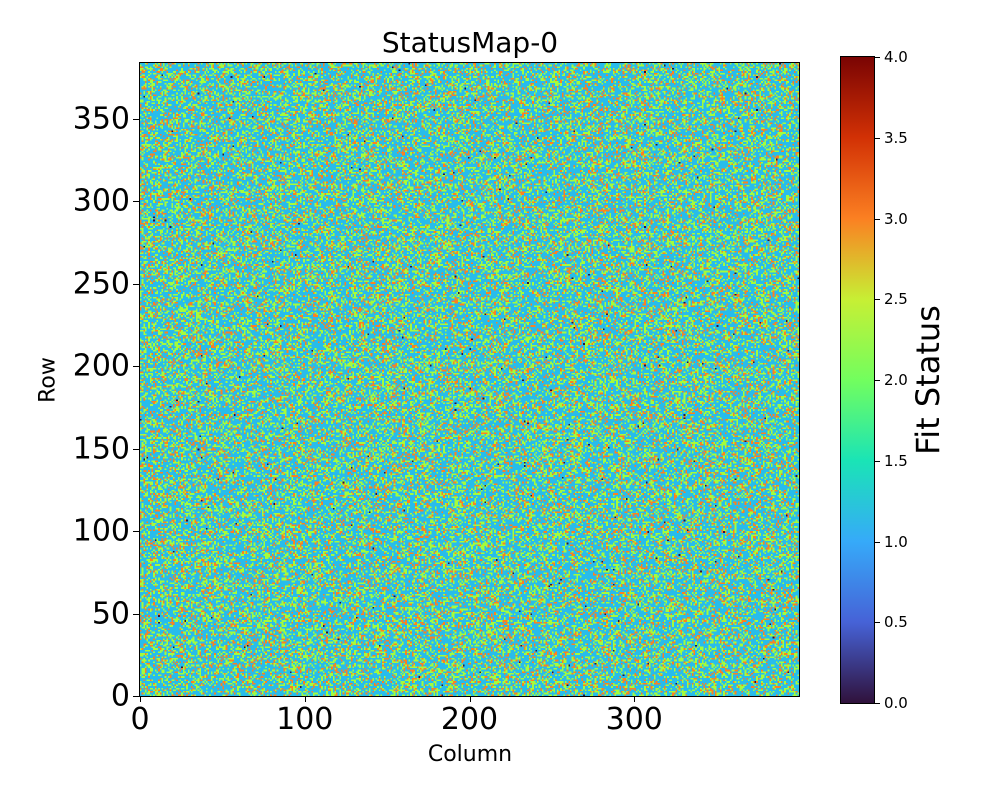 The width and height of the screenshot is (1000, 800). Describe the element at coordinates (101, 366) in the screenshot. I see `y-tick-label: 200` at that location.